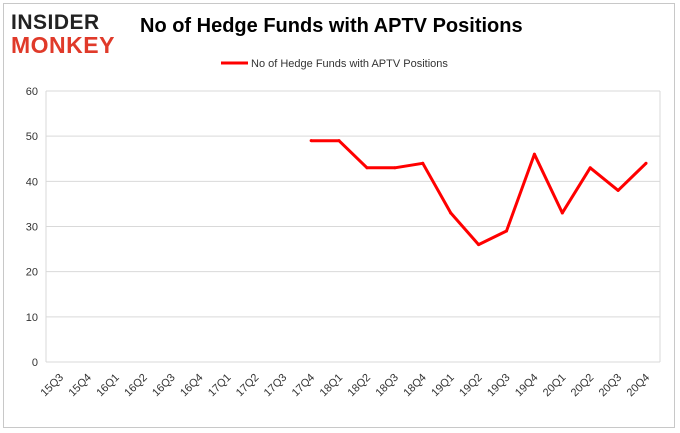  Describe the element at coordinates (360, 386) in the screenshot. I see `x-tick-label: 18Q2` at that location.